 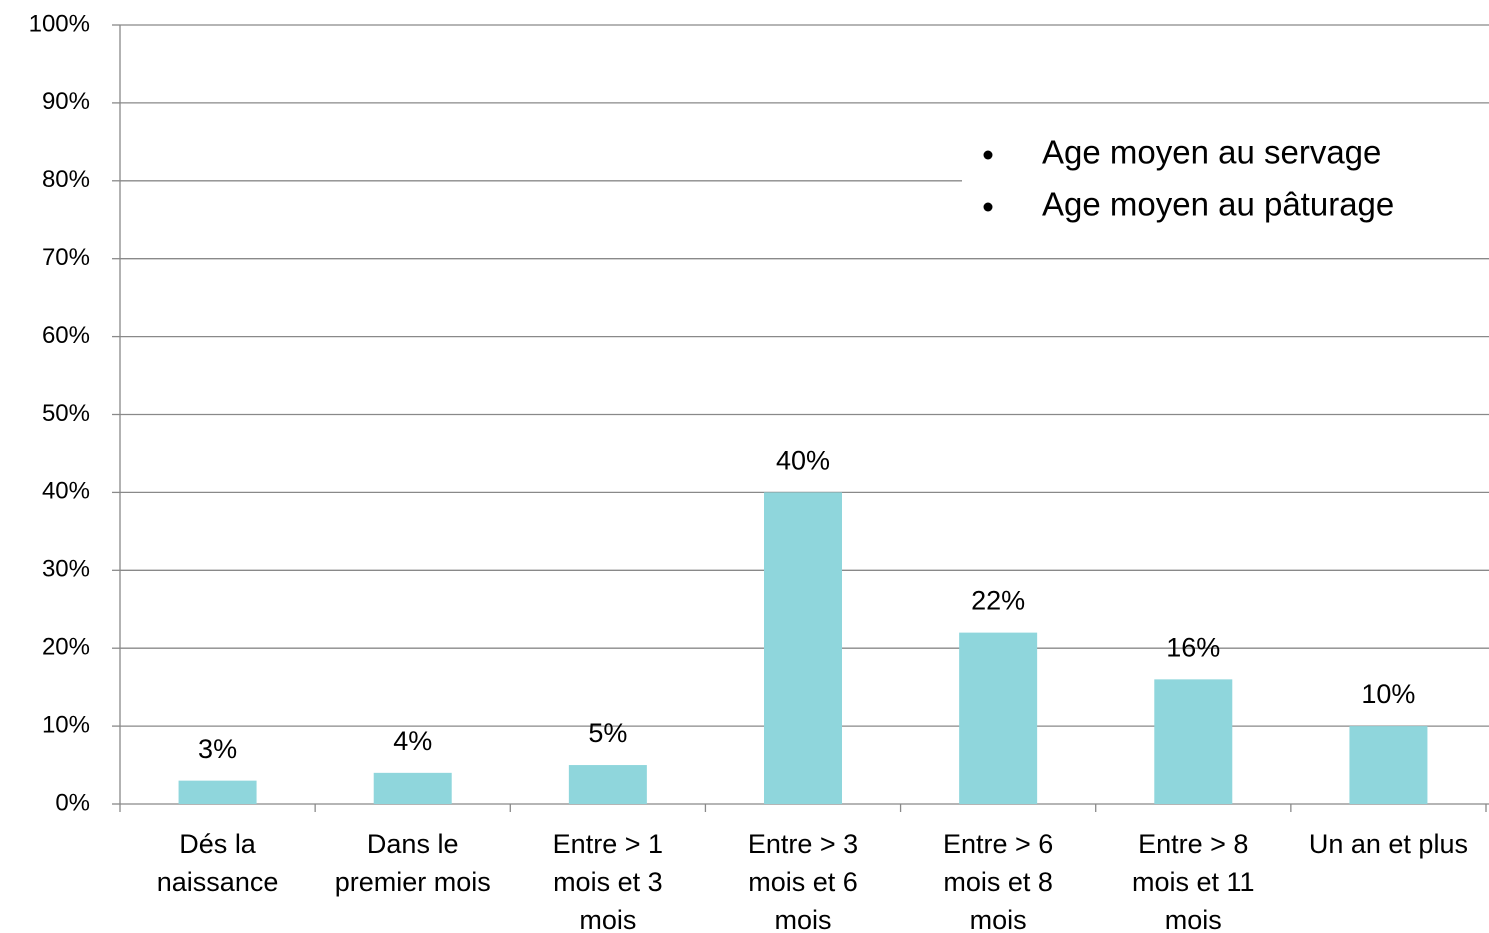 What do you see at coordinates (803, 881) in the screenshot?
I see `x-tick-label: Entre > 3 mois et 6 mois` at bounding box center [803, 881].